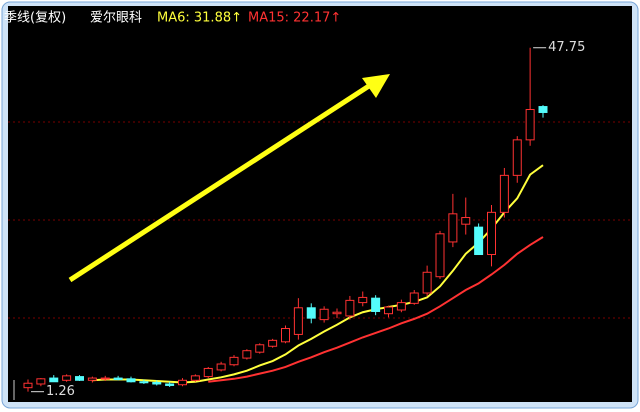 The image size is (640, 412). Describe the element at coordinates (60, 391) in the screenshot. I see `low-annotation: 1.26` at that location.